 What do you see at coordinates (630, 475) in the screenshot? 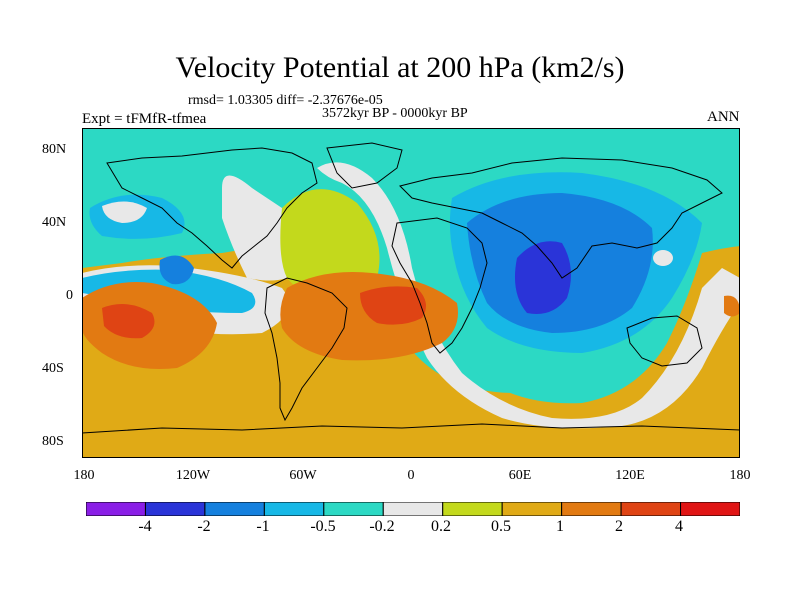
I see `x-tick-label: 120E` at bounding box center [630, 475].